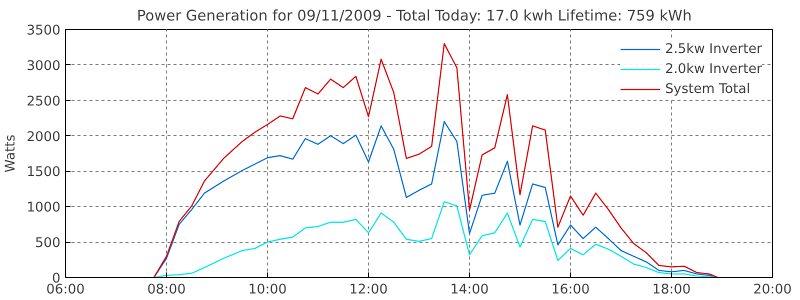  What do you see at coordinates (414, 16) in the screenshot?
I see `chart-title: Power Generation for 09/11/2009 - Total Today: 17.0 kwh Lifetime: 759 kWh` at bounding box center [414, 16].